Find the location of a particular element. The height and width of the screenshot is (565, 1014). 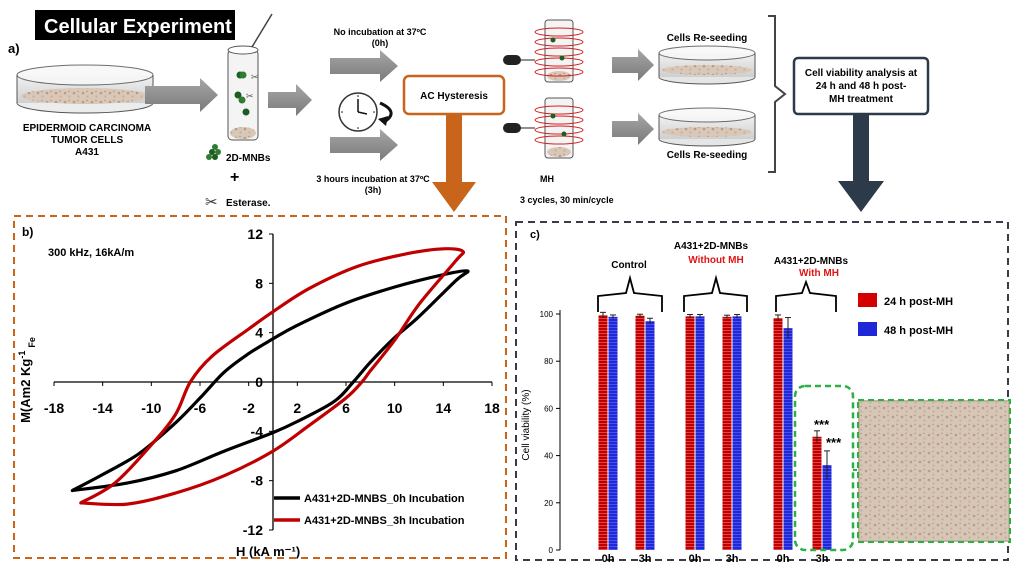

bracket-without-mh is located at coordinates (715, 293).